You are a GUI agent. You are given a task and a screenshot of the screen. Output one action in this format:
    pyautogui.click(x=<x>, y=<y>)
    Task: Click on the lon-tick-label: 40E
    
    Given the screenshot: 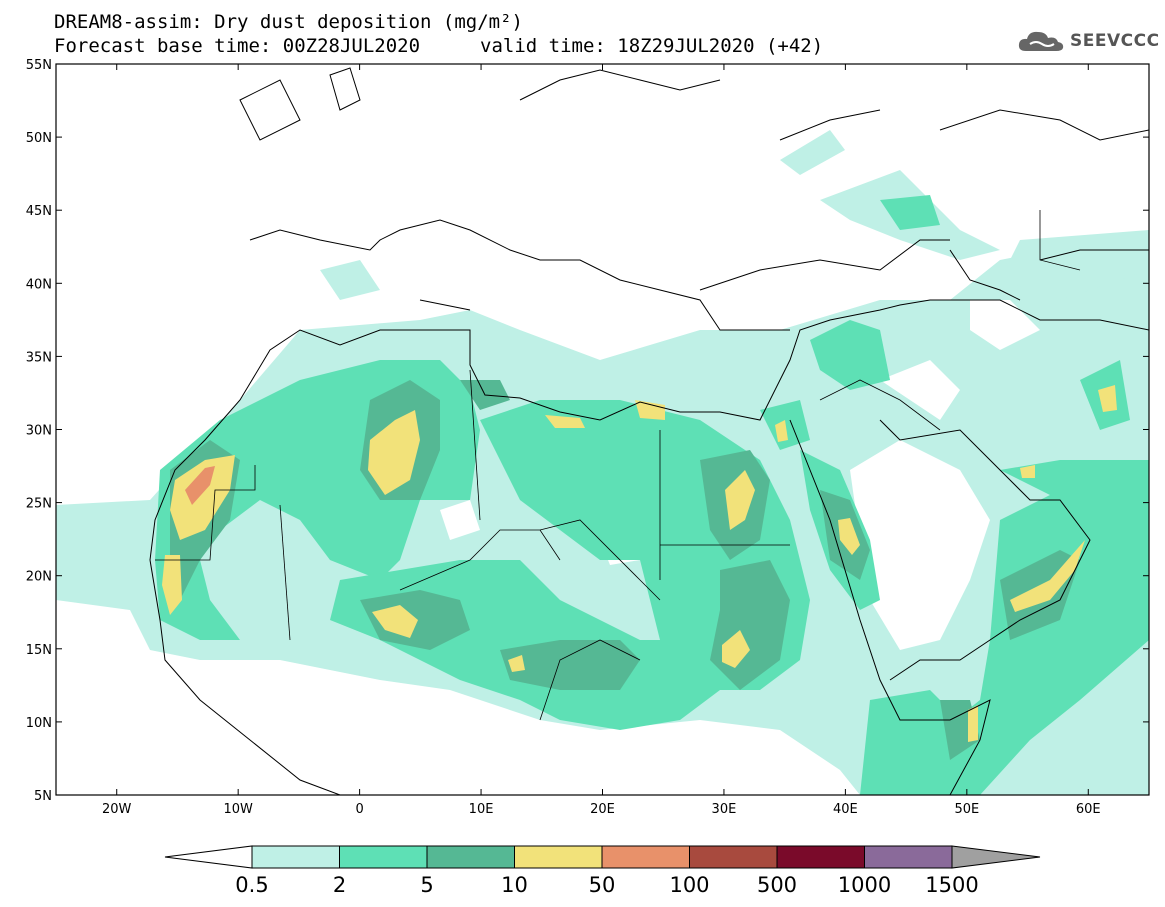 What is the action you would take?
    pyautogui.click(x=845, y=809)
    